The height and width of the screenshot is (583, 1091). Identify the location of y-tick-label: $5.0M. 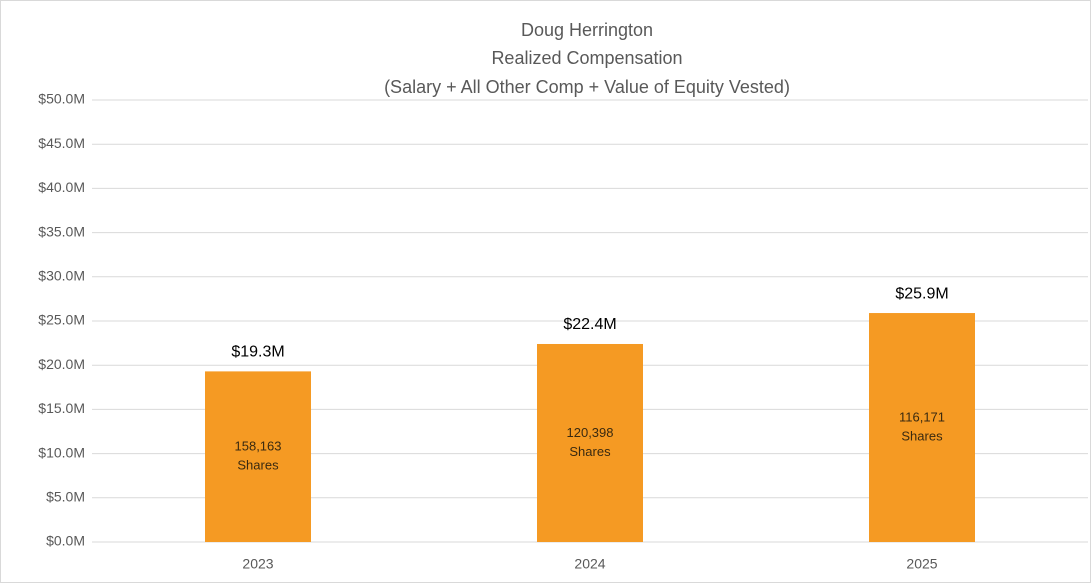
(65, 497).